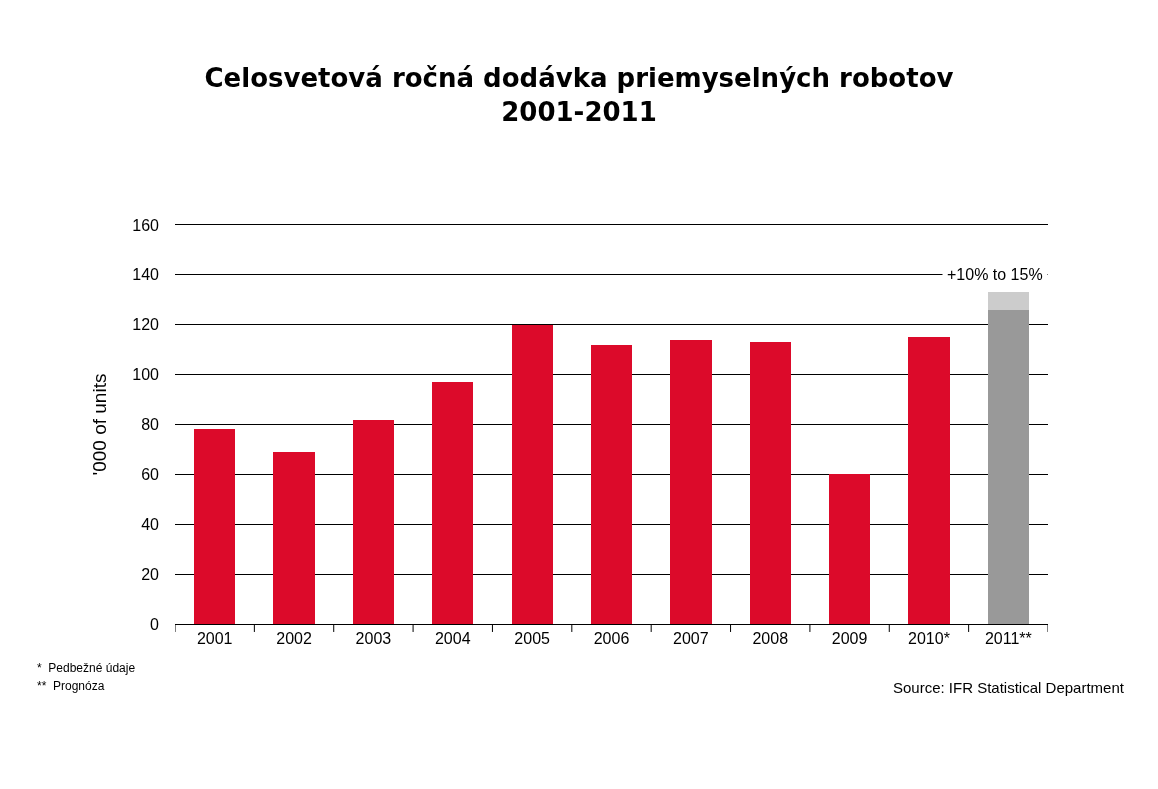 The image size is (1158, 789). Describe the element at coordinates (150, 524) in the screenshot. I see `y-tick-label: 40` at that location.